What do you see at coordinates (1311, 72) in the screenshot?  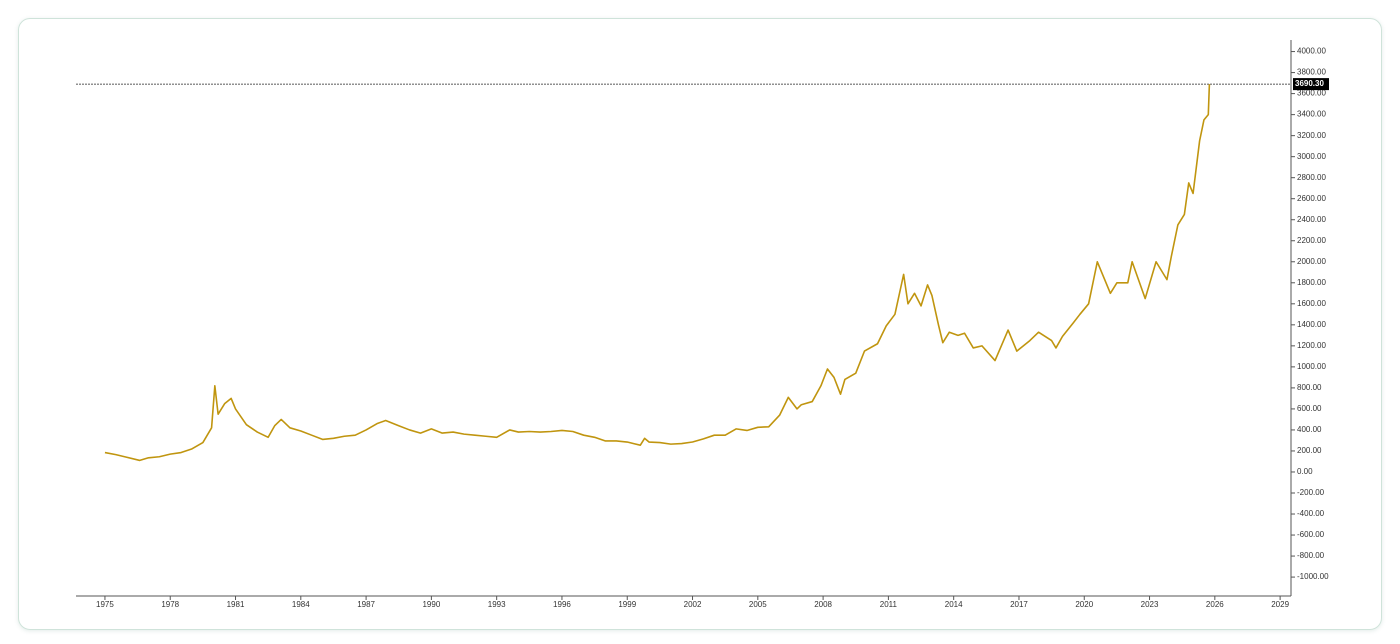 I see `y-tick-label: 3800.00` at bounding box center [1311, 72].